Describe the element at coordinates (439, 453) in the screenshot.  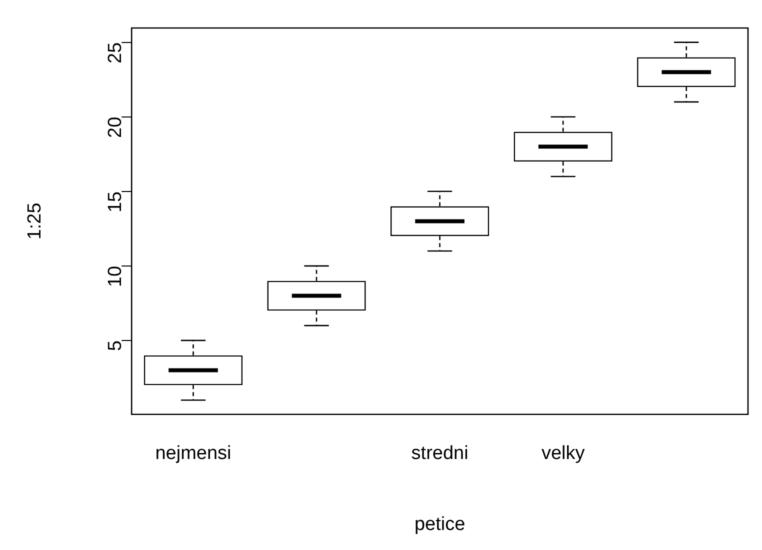
I see `x-tick-label: stredni` at that location.